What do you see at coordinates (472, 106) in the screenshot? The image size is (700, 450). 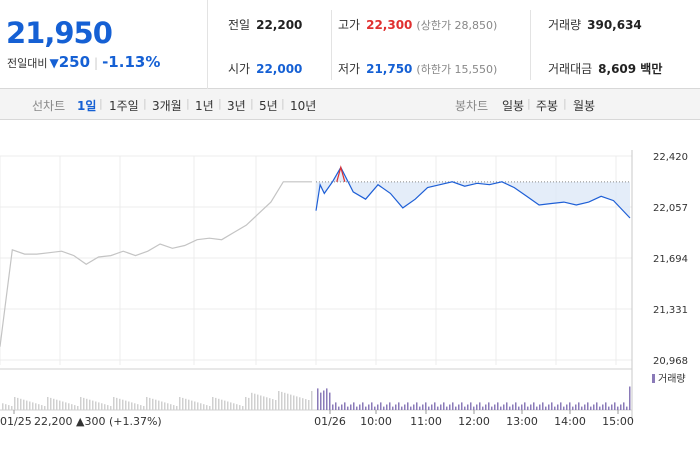 I see `candle-chart-label: 봉차트` at bounding box center [472, 106].